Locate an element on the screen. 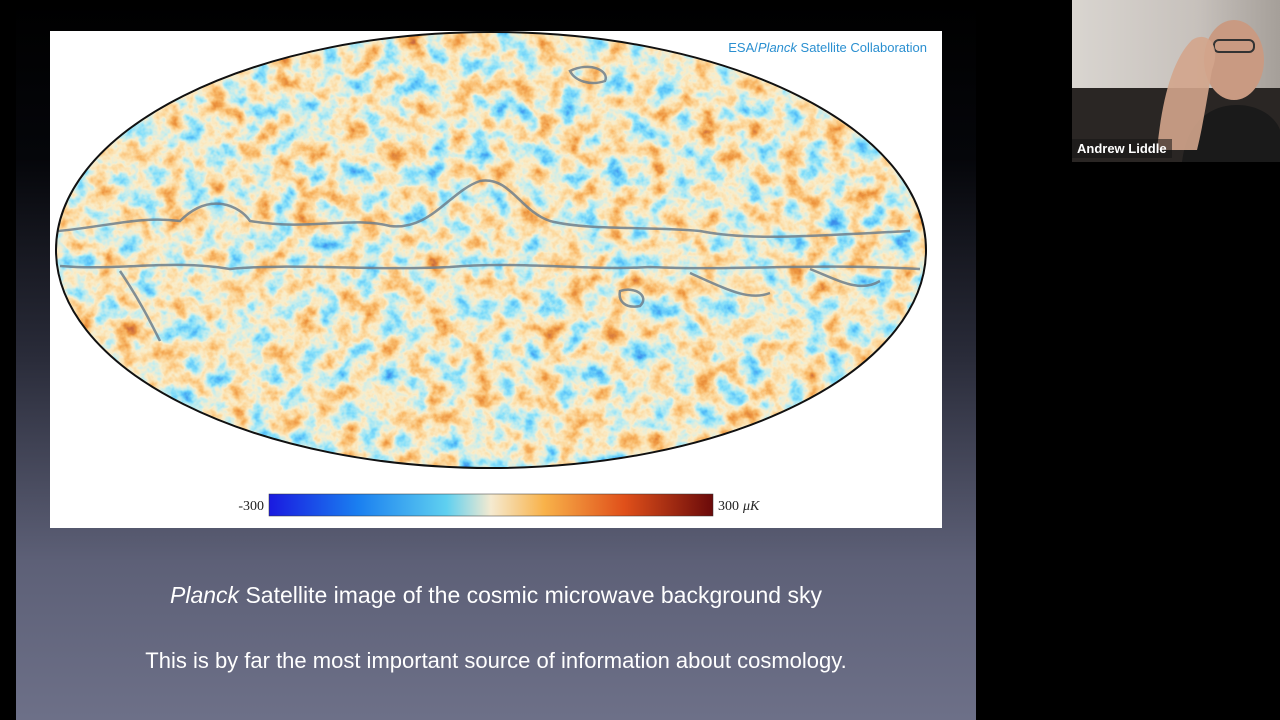  credit: ESA/Planck Satellite Collaboration is located at coordinates (827, 47).